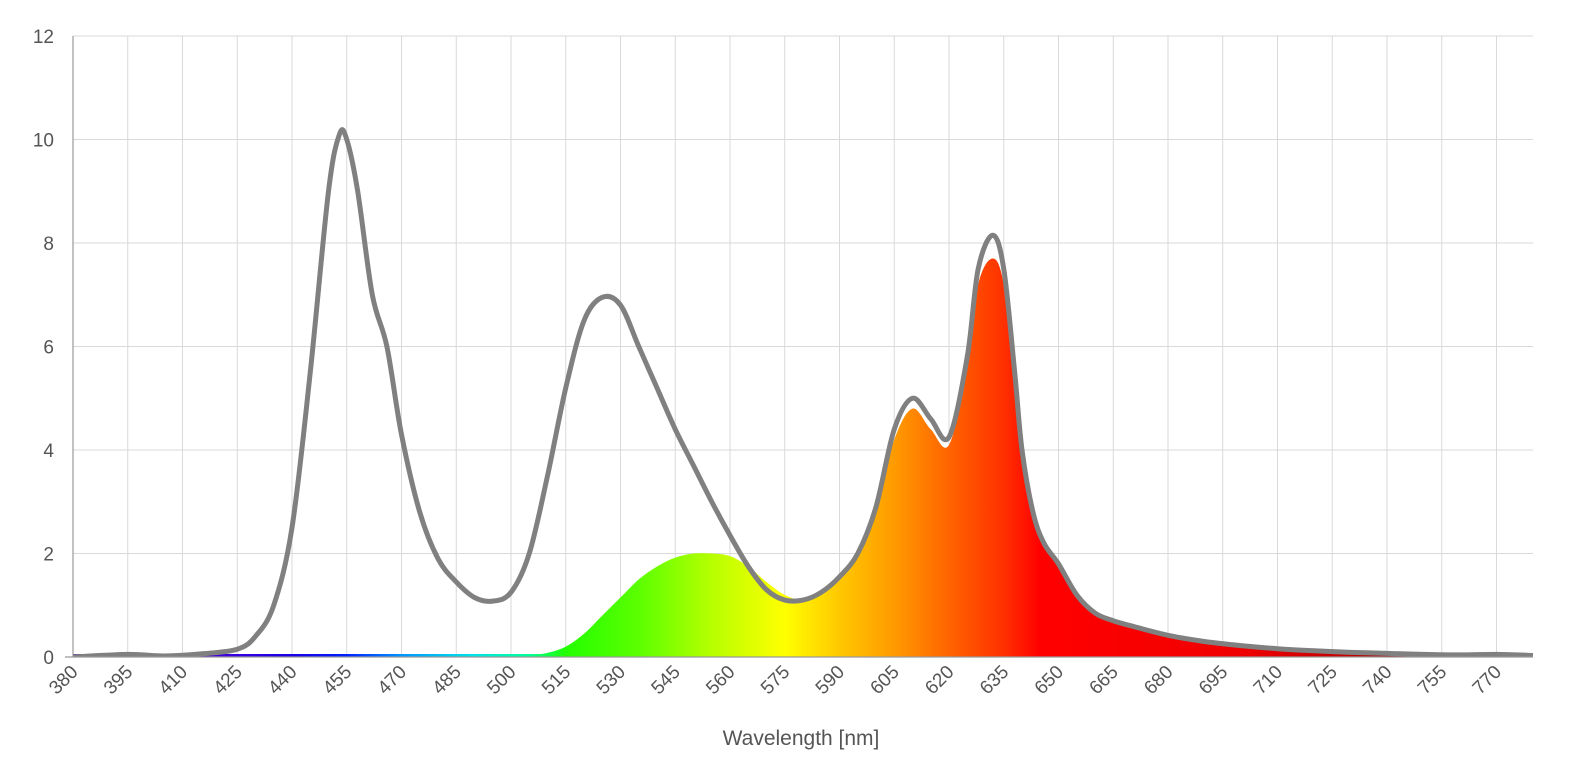 Image resolution: width=1594 pixels, height=784 pixels. What do you see at coordinates (48, 348) in the screenshot?
I see `y-tick-label: 6` at bounding box center [48, 348].